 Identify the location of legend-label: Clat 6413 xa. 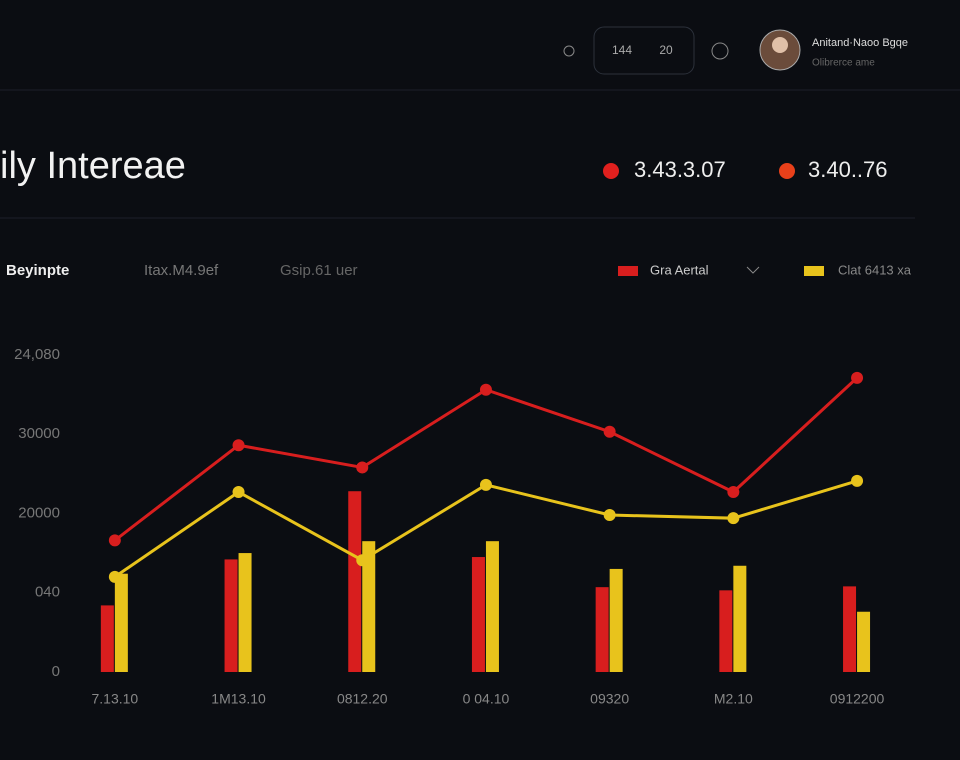
(875, 269).